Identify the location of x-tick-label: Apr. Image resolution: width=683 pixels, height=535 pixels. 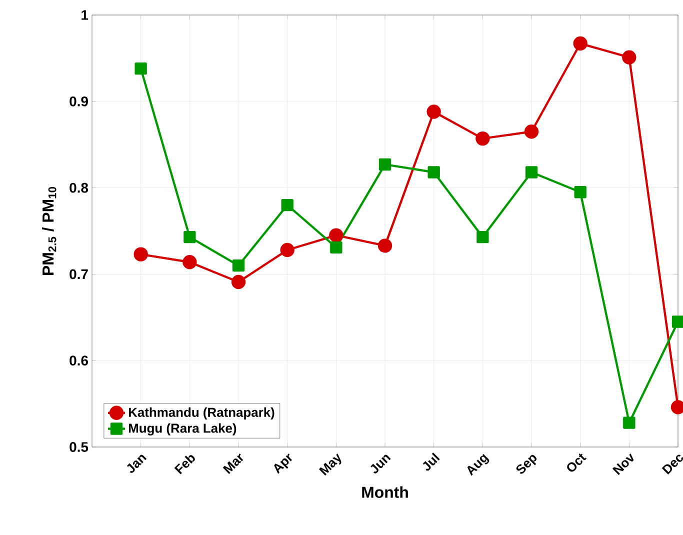
(283, 464).